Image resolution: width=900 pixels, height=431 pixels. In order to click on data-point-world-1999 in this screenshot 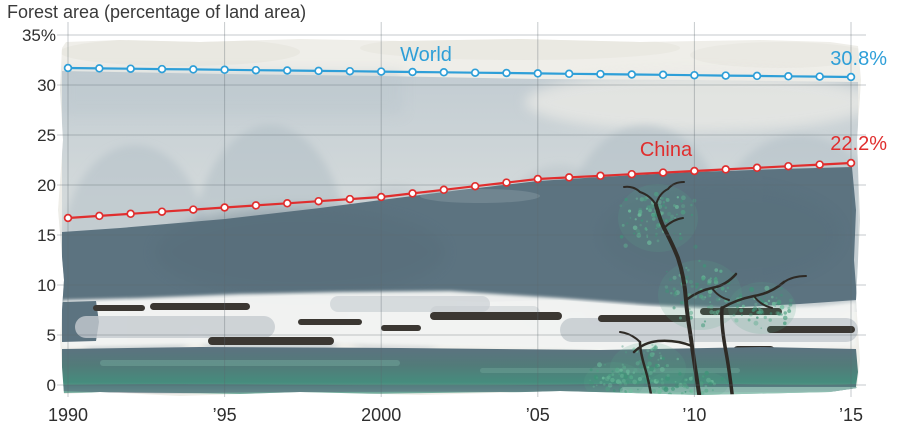, I will do `click(350, 71)`.